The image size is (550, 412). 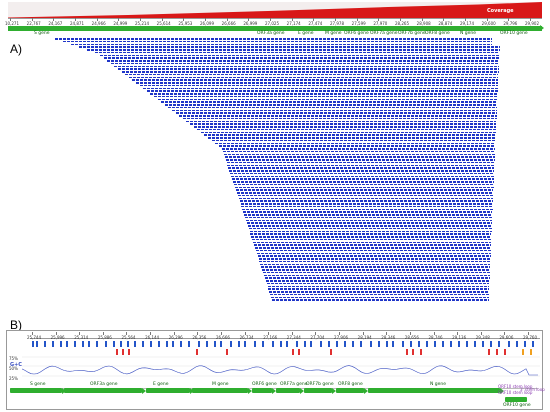 What do you see at coordinates (364, 337) in the screenshot?
I see `ruler-tick-label: 28,194` at bounding box center [364, 337].